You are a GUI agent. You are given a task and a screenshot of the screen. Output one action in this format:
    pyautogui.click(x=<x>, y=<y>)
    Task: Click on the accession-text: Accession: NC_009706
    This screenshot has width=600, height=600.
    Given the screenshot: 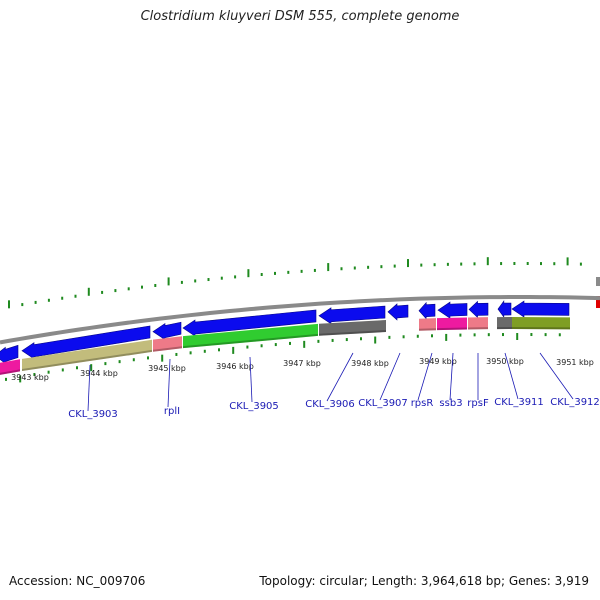 What is the action you would take?
    pyautogui.click(x=77, y=581)
    